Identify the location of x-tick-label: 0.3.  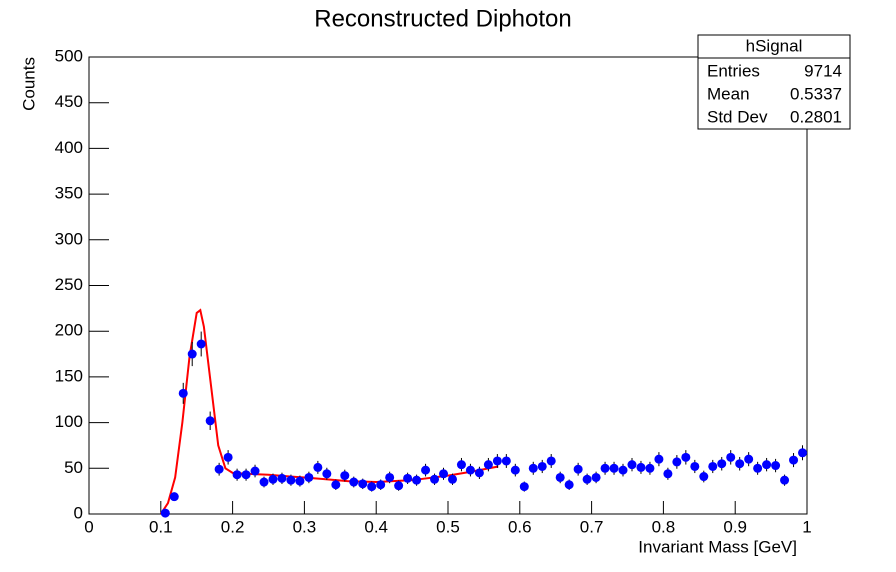
(305, 526).